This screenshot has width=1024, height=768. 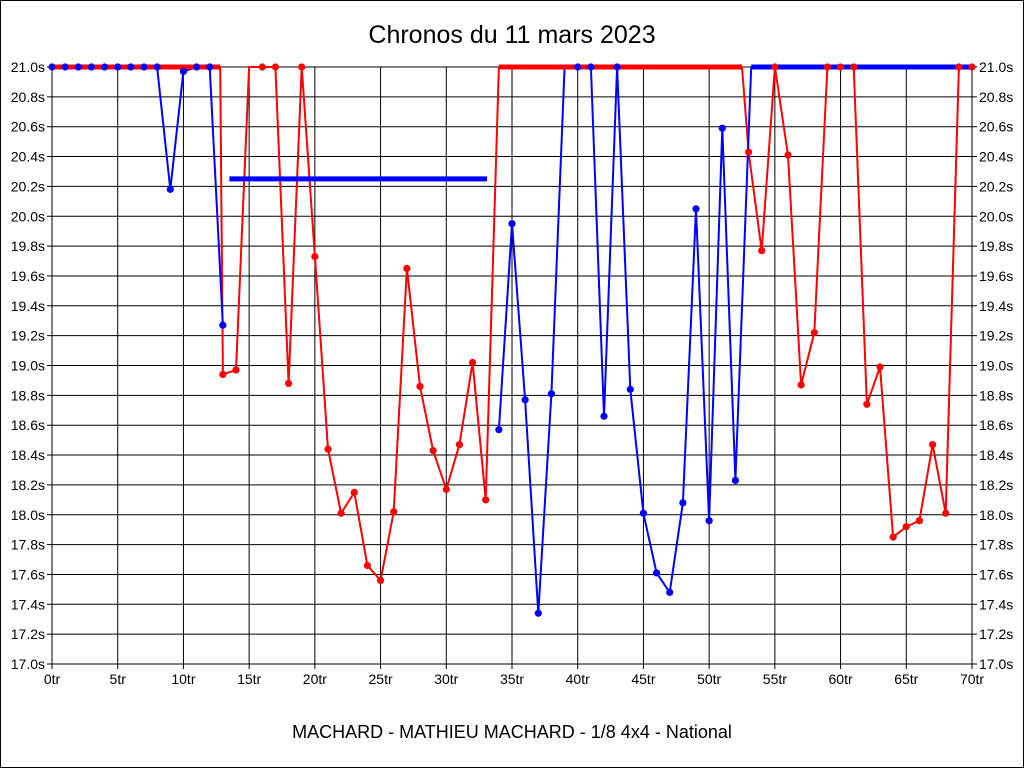 I want to click on y-tick-label-left: 18.8s, so click(x=28, y=395).